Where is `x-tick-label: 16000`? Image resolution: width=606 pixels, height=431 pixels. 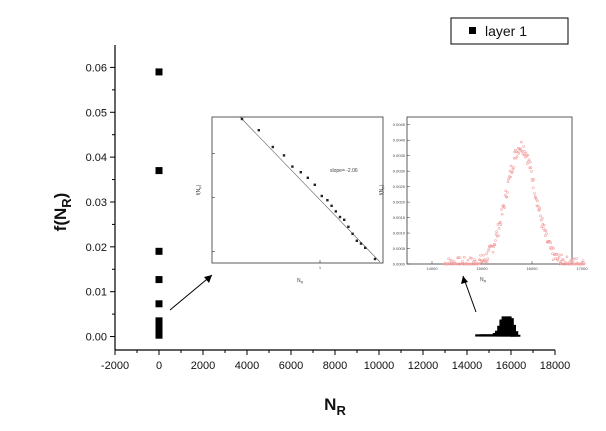
x-tick-label: 16000 is located at coordinates (511, 366).